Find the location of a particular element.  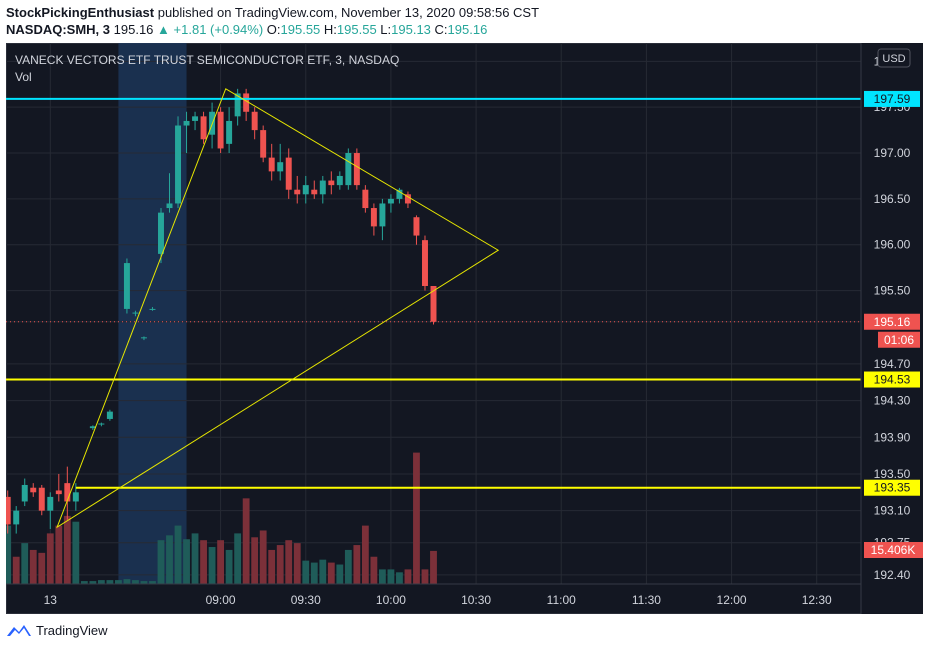

y-tick-label: 193.50 is located at coordinates (892, 474).